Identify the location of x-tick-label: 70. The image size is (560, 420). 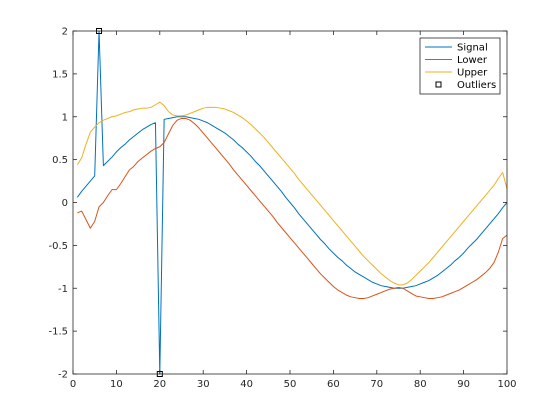
(376, 384).